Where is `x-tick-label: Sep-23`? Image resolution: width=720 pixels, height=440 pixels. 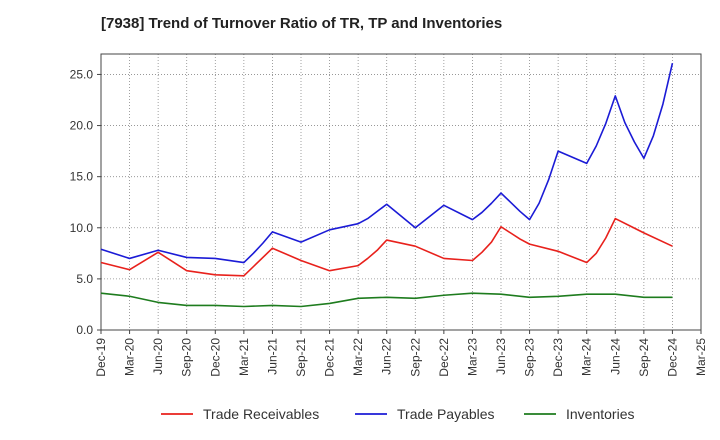 x-tick-label: Sep-23 is located at coordinates (530, 357).